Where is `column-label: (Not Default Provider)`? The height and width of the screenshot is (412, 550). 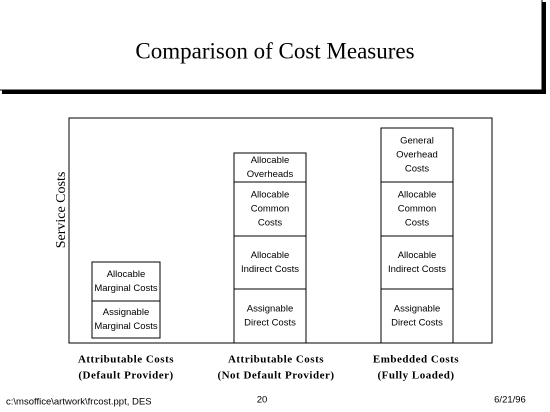 column-label: (Not Default Provider) is located at coordinates (275, 376).